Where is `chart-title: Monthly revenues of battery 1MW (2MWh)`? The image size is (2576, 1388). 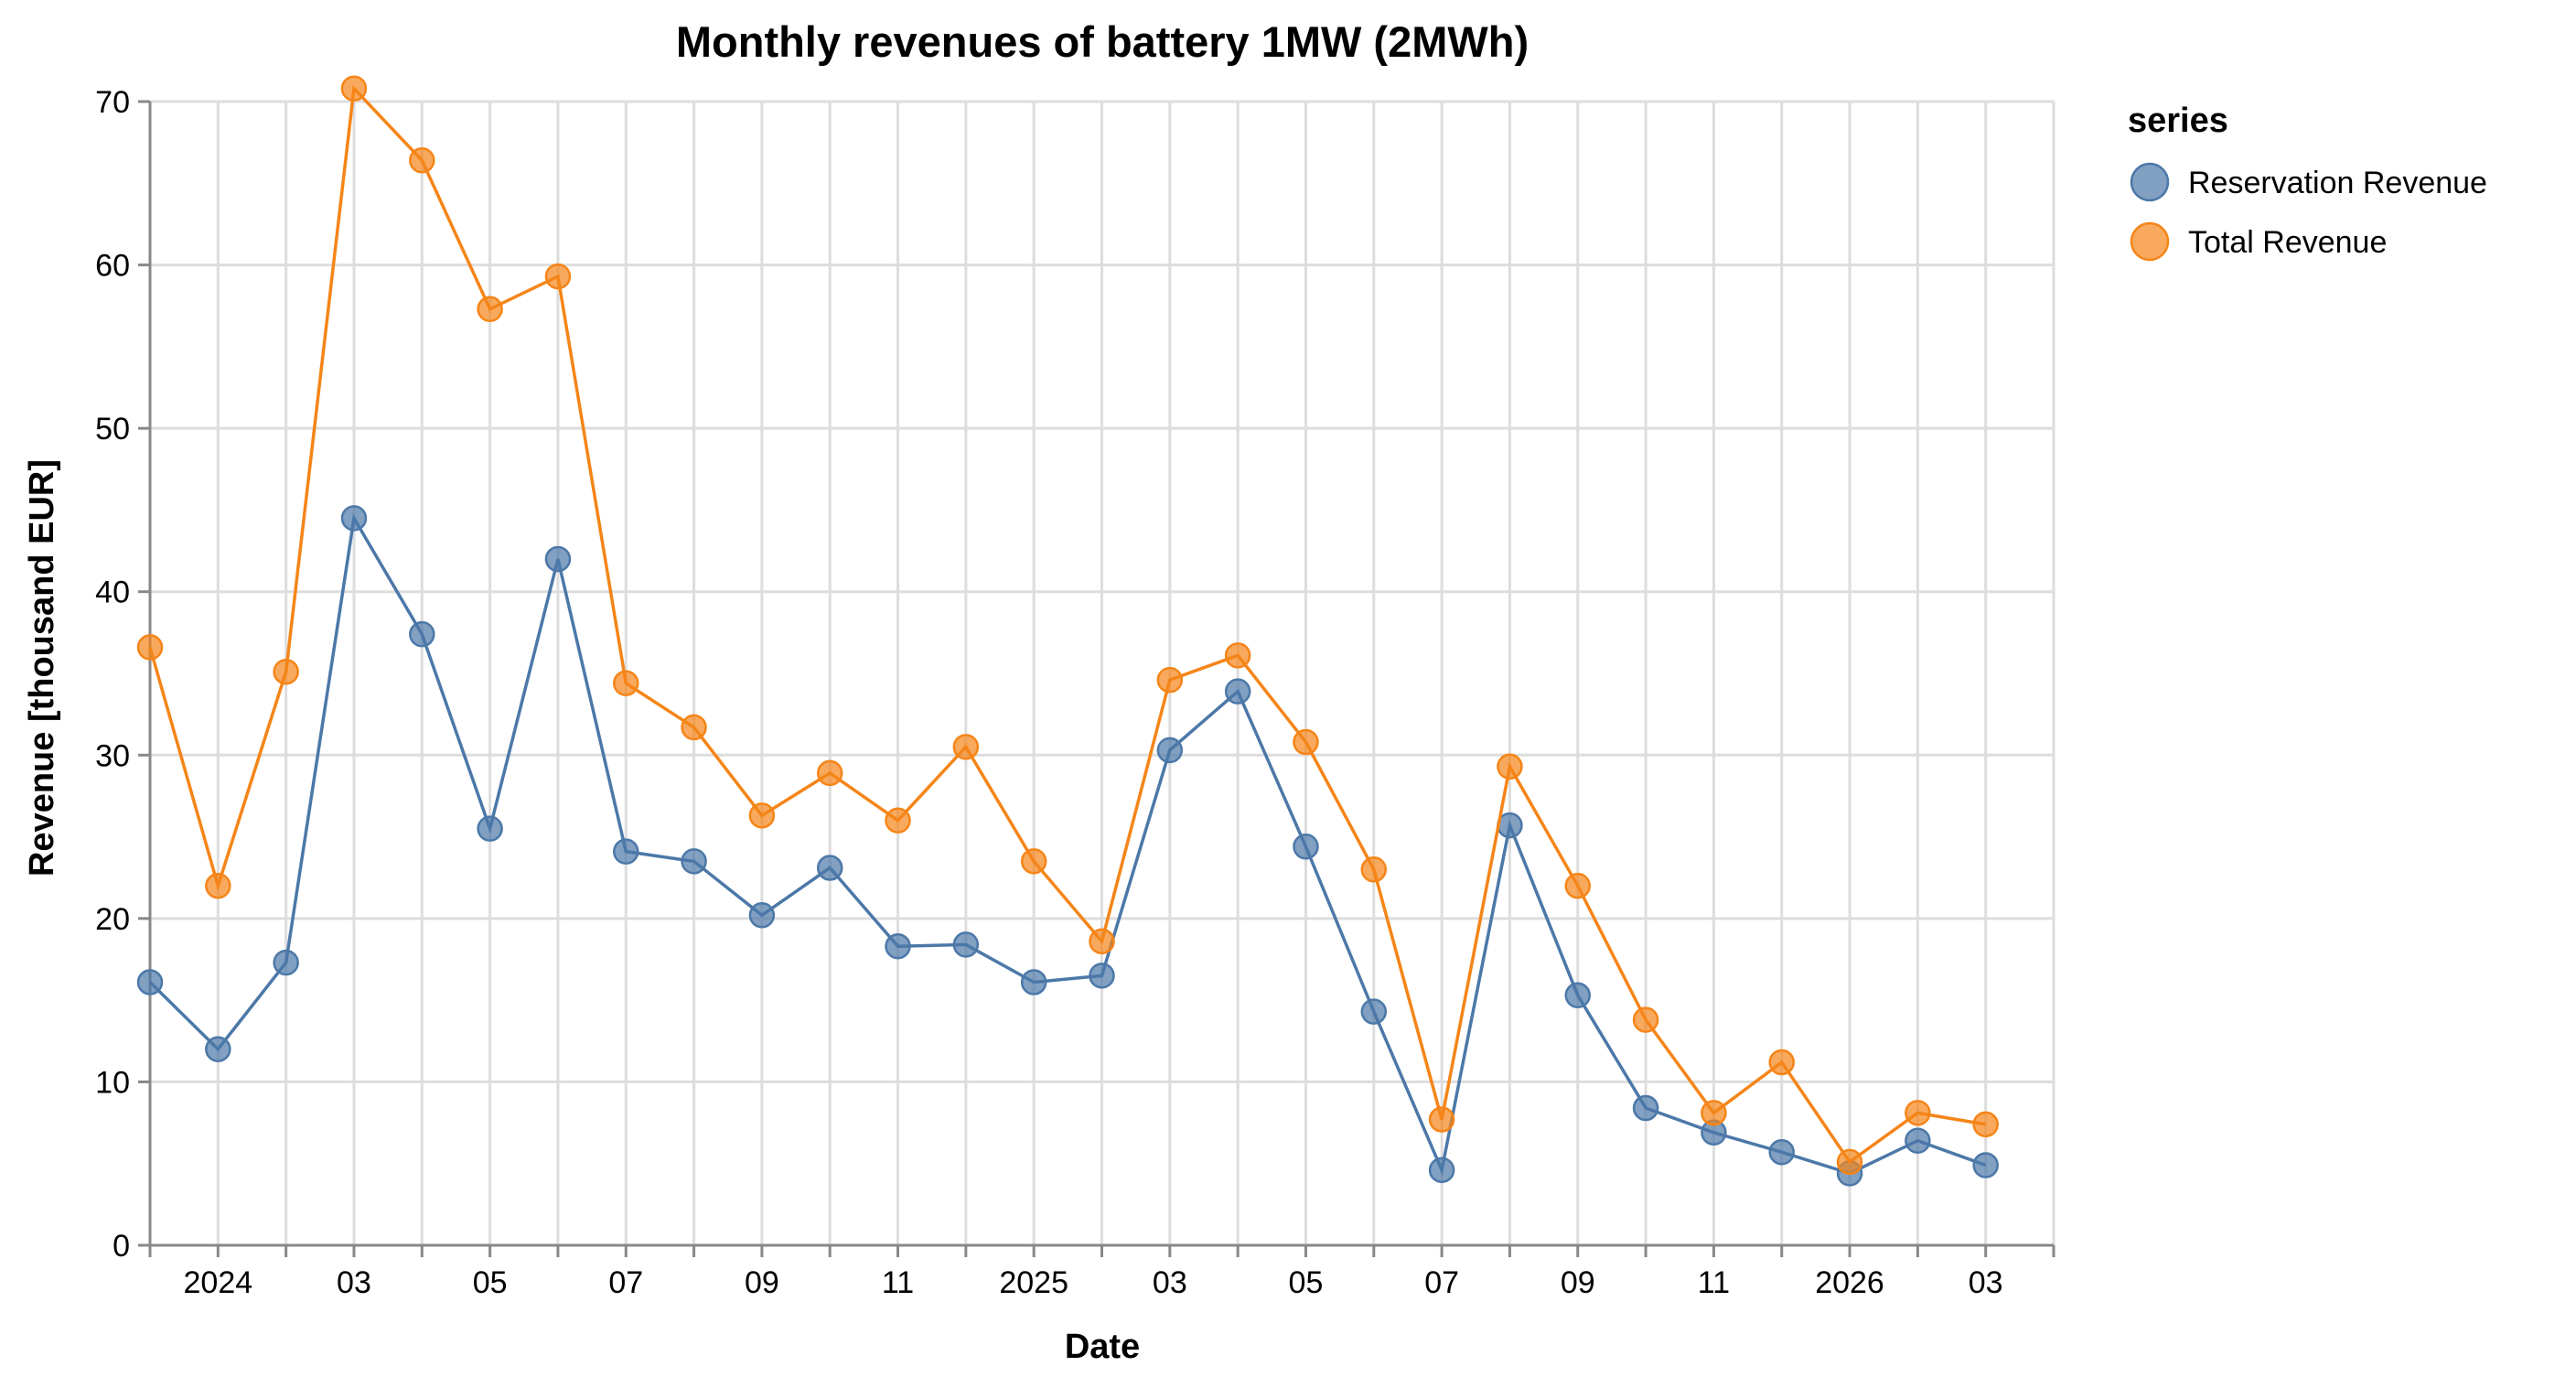
chart-title: Monthly revenues of battery 1MW (2MWh) is located at coordinates (1103, 41).